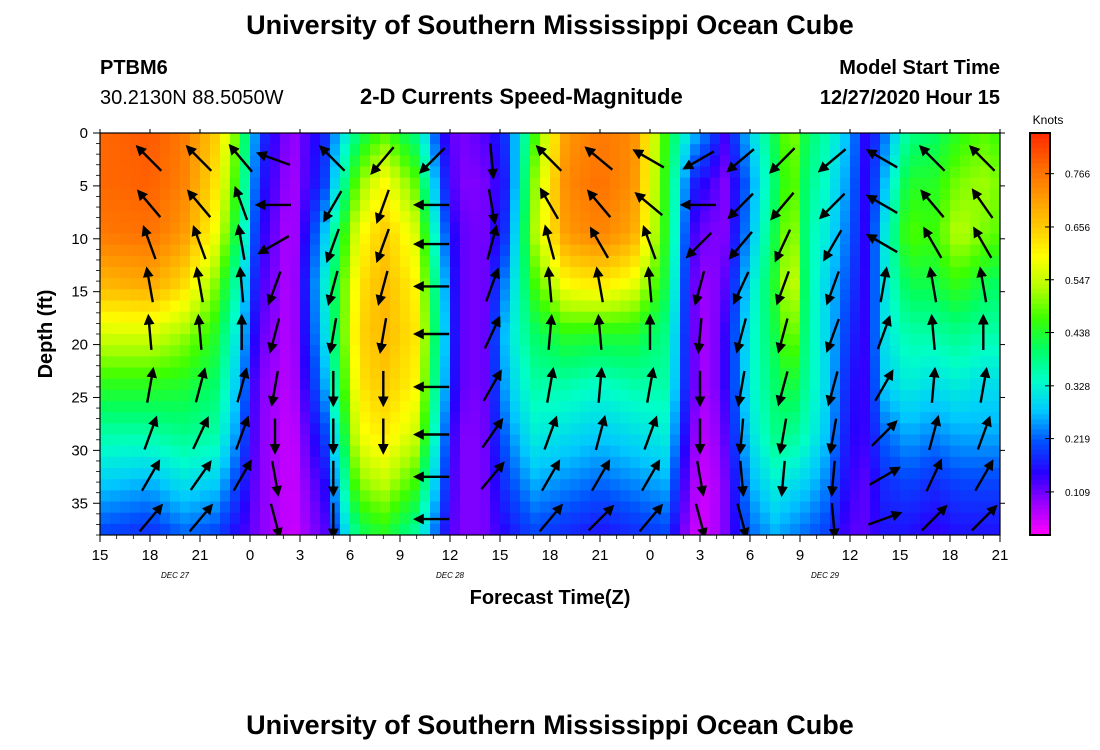 The image size is (1100, 750). I want to click on x-tick-label: 9, so click(400, 555).